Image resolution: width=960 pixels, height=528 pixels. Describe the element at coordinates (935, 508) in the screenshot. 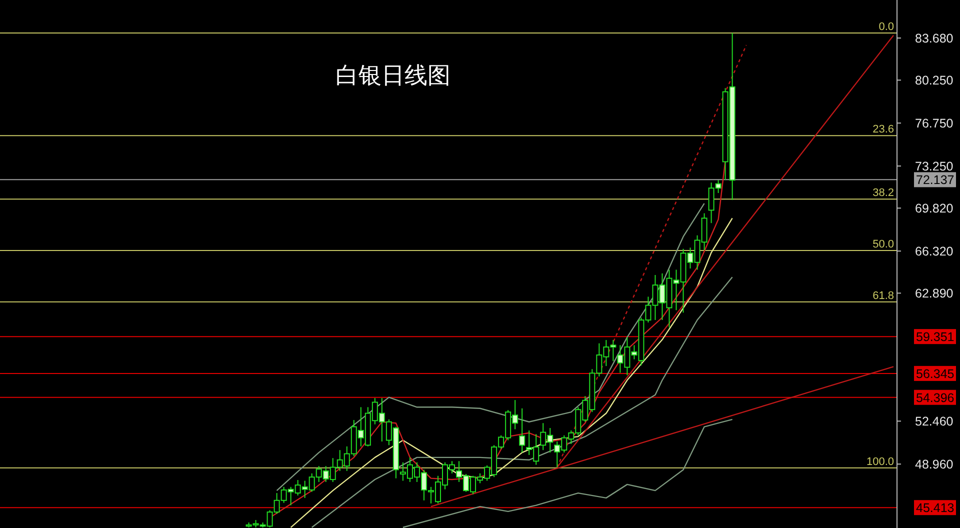

I see `ref-label: 45.413` at that location.